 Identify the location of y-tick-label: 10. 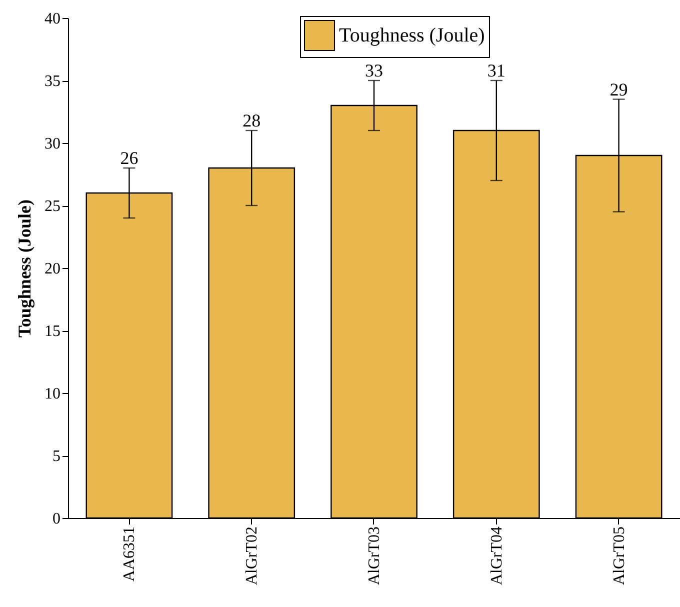
(52, 394).